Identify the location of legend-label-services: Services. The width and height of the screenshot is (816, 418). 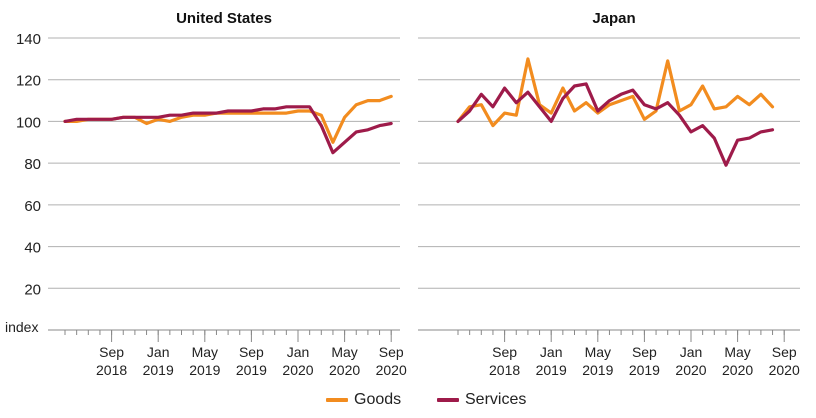
(496, 399).